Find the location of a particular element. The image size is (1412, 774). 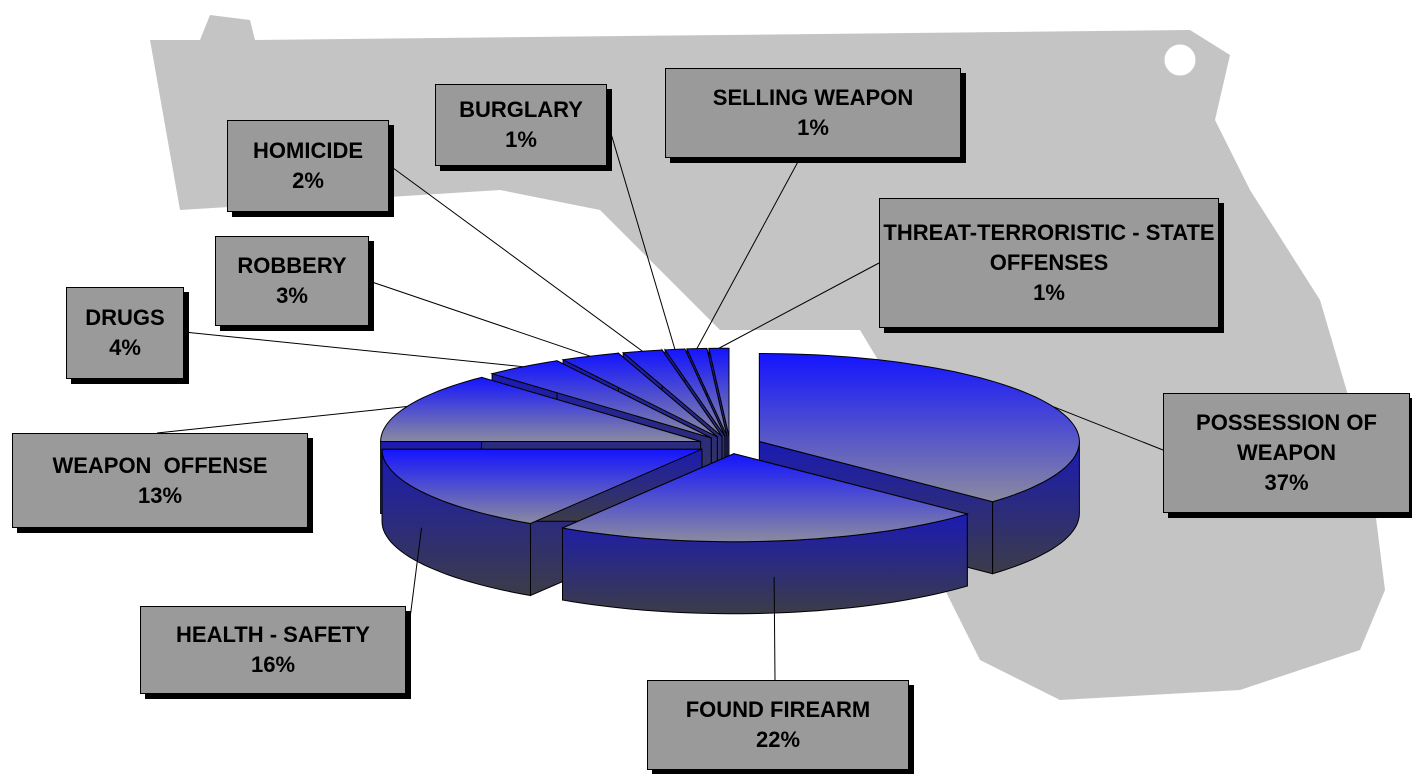

category-label: THREAT-TERRORISTIC - STATE OFFENSES is located at coordinates (1052, 247).